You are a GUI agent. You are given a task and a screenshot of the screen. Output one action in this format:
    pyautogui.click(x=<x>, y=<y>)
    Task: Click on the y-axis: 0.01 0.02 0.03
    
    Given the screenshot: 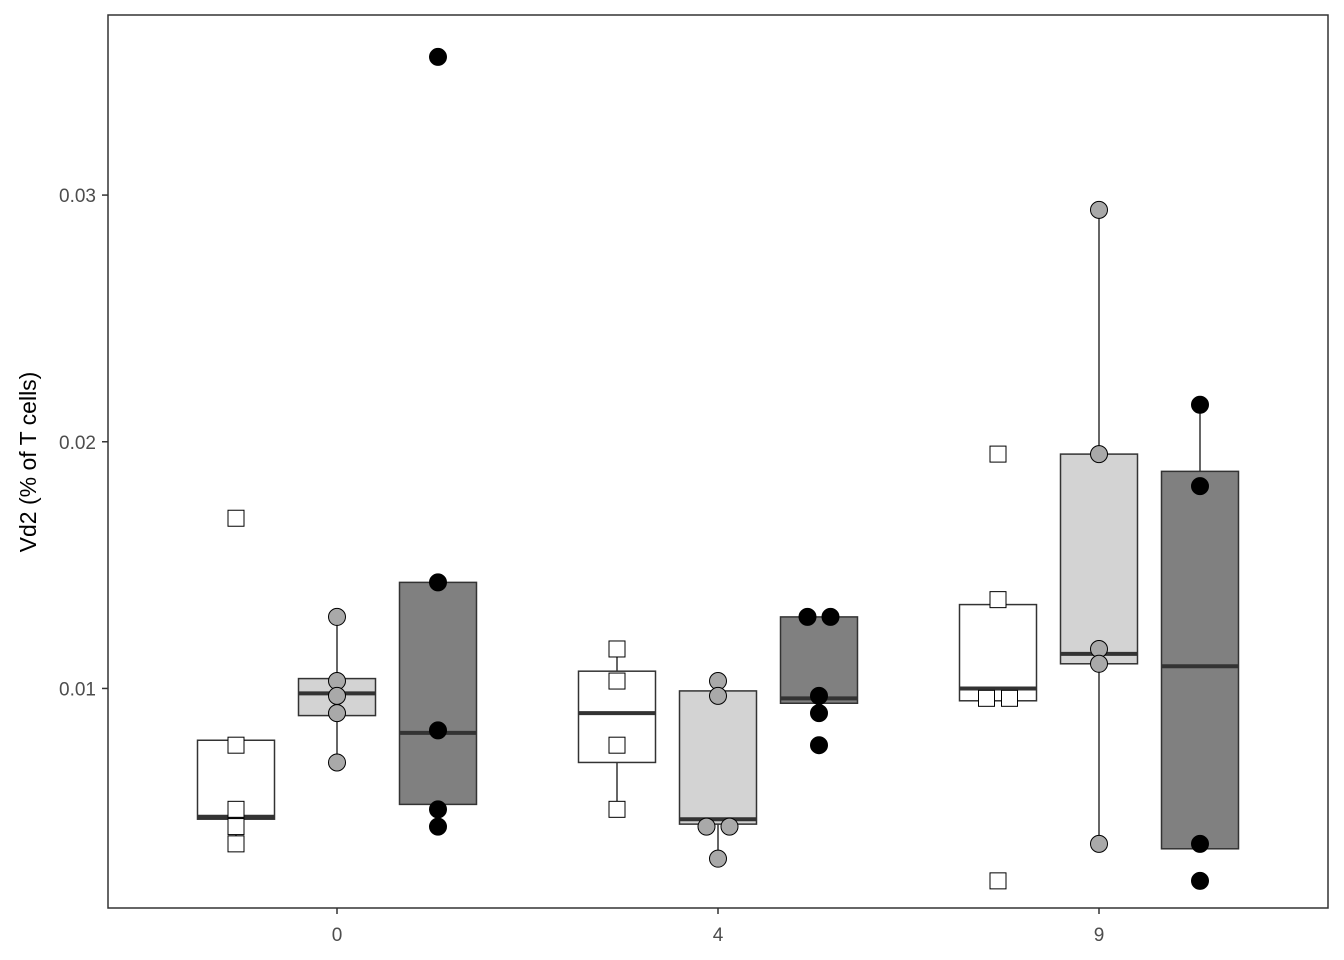 What is the action you would take?
    pyautogui.click(x=83, y=443)
    